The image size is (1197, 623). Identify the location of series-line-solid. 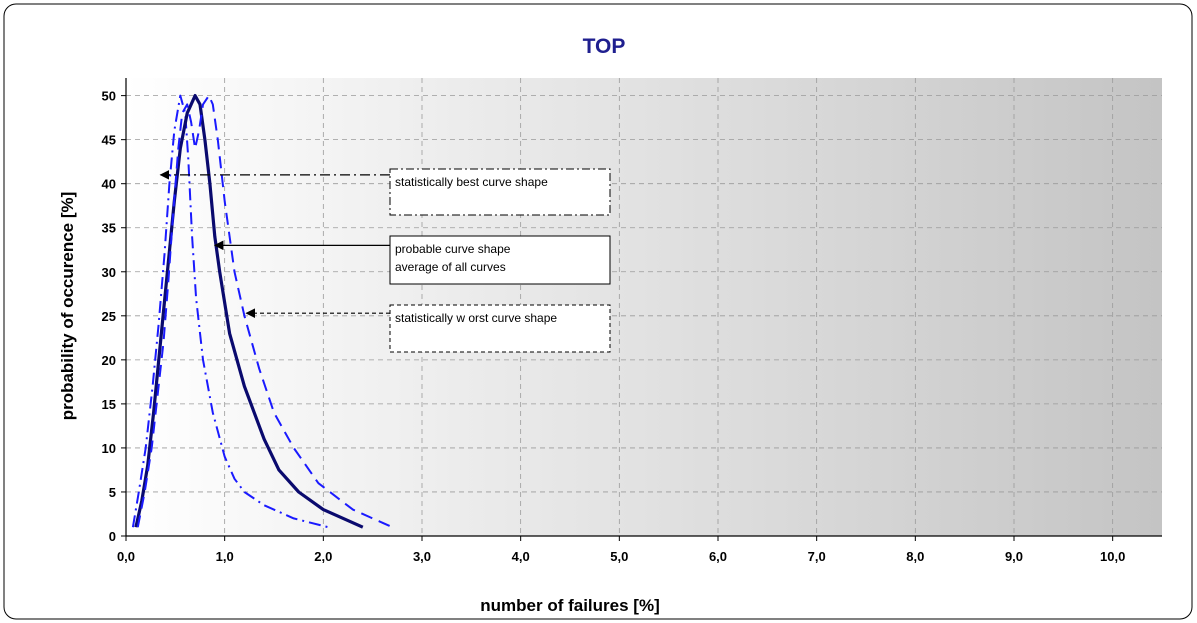
(249, 311).